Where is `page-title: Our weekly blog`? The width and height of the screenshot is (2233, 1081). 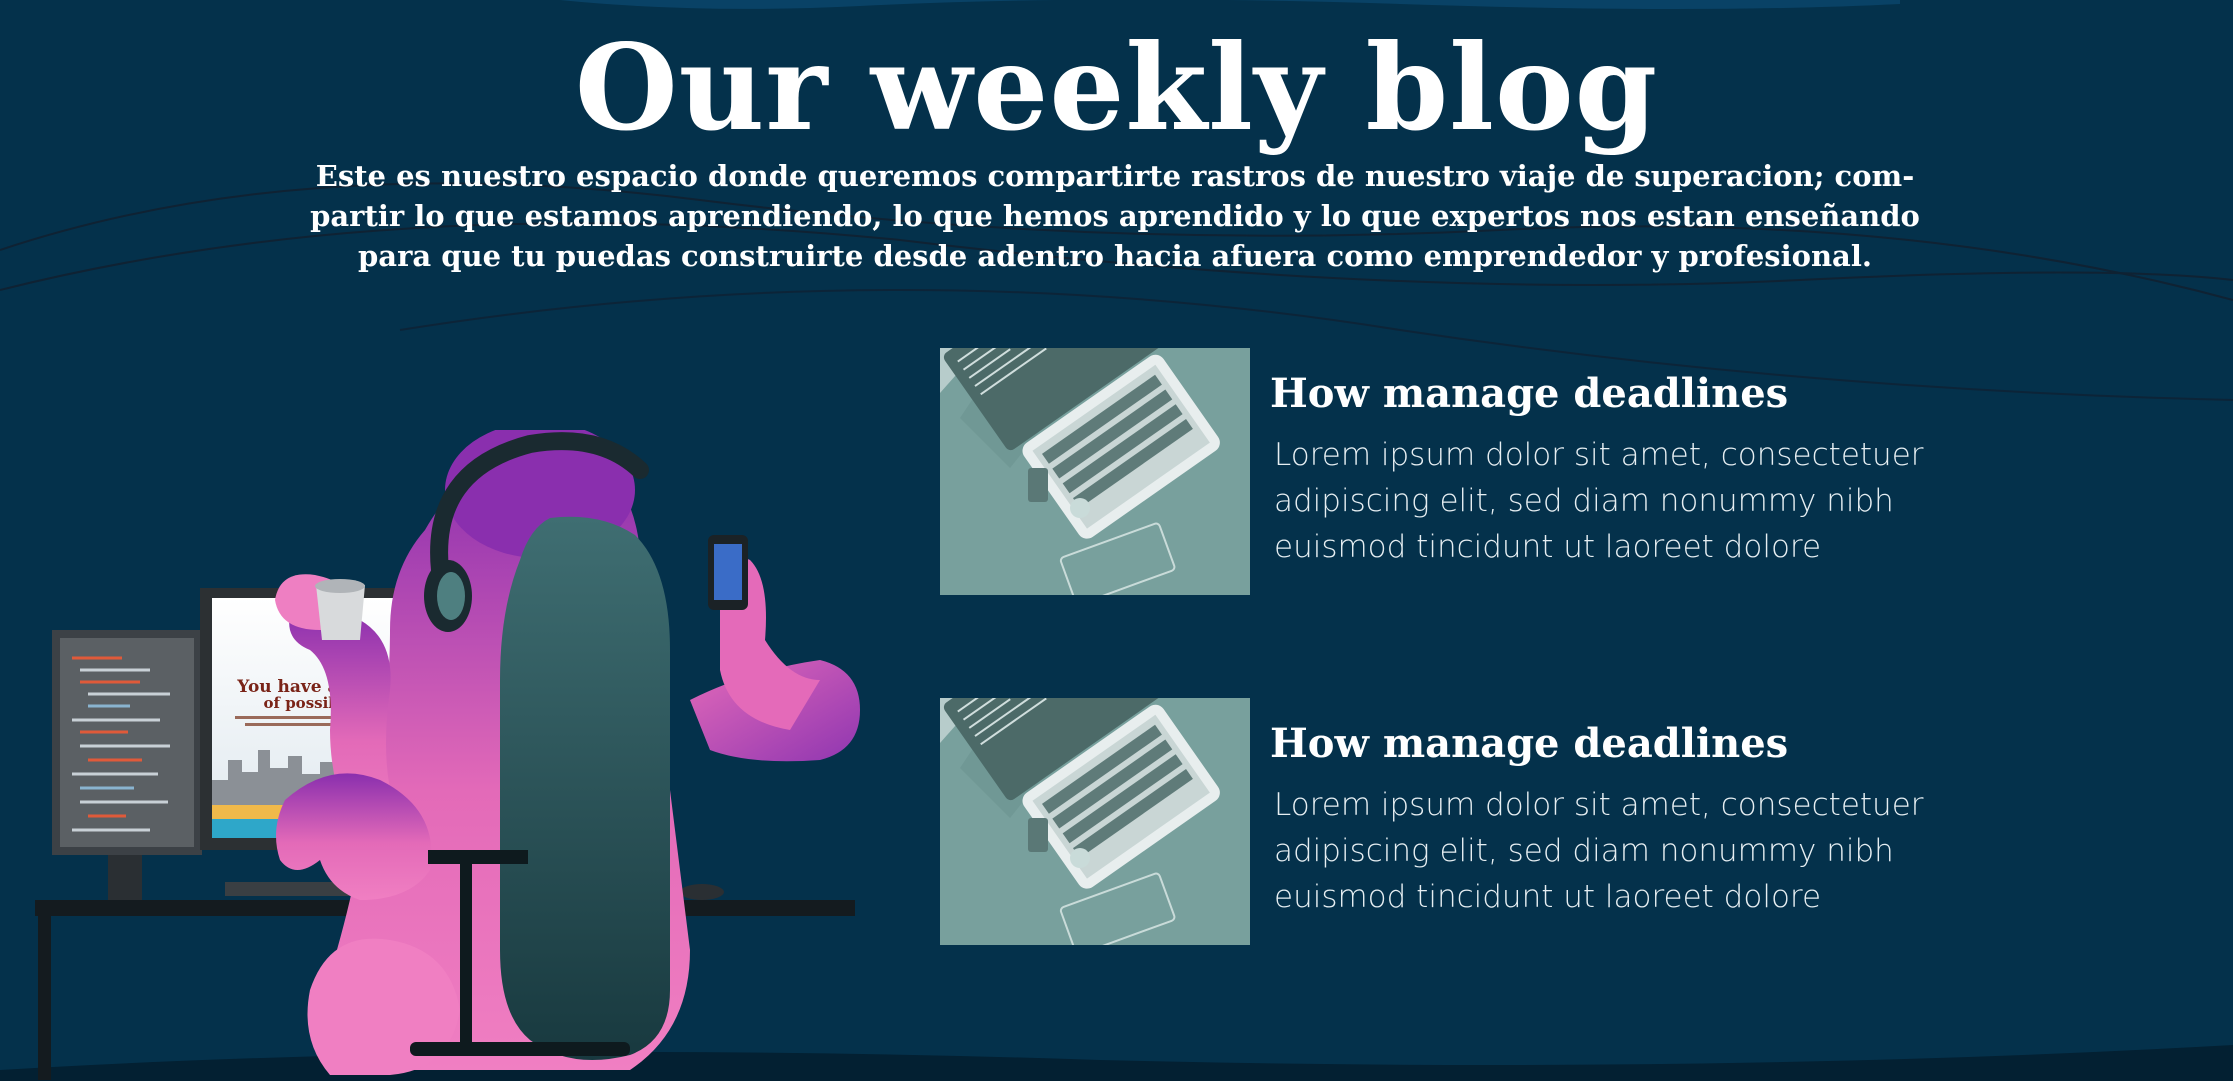
page-title: Our weekly blog is located at coordinates (1116, 87).